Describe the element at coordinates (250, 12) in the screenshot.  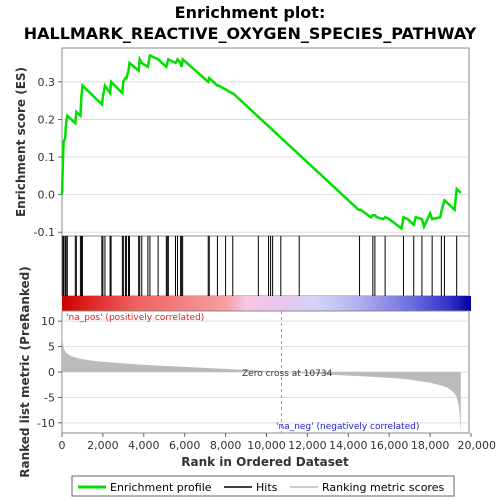
I see `chart-title-line1: Enrichment plot:` at that location.